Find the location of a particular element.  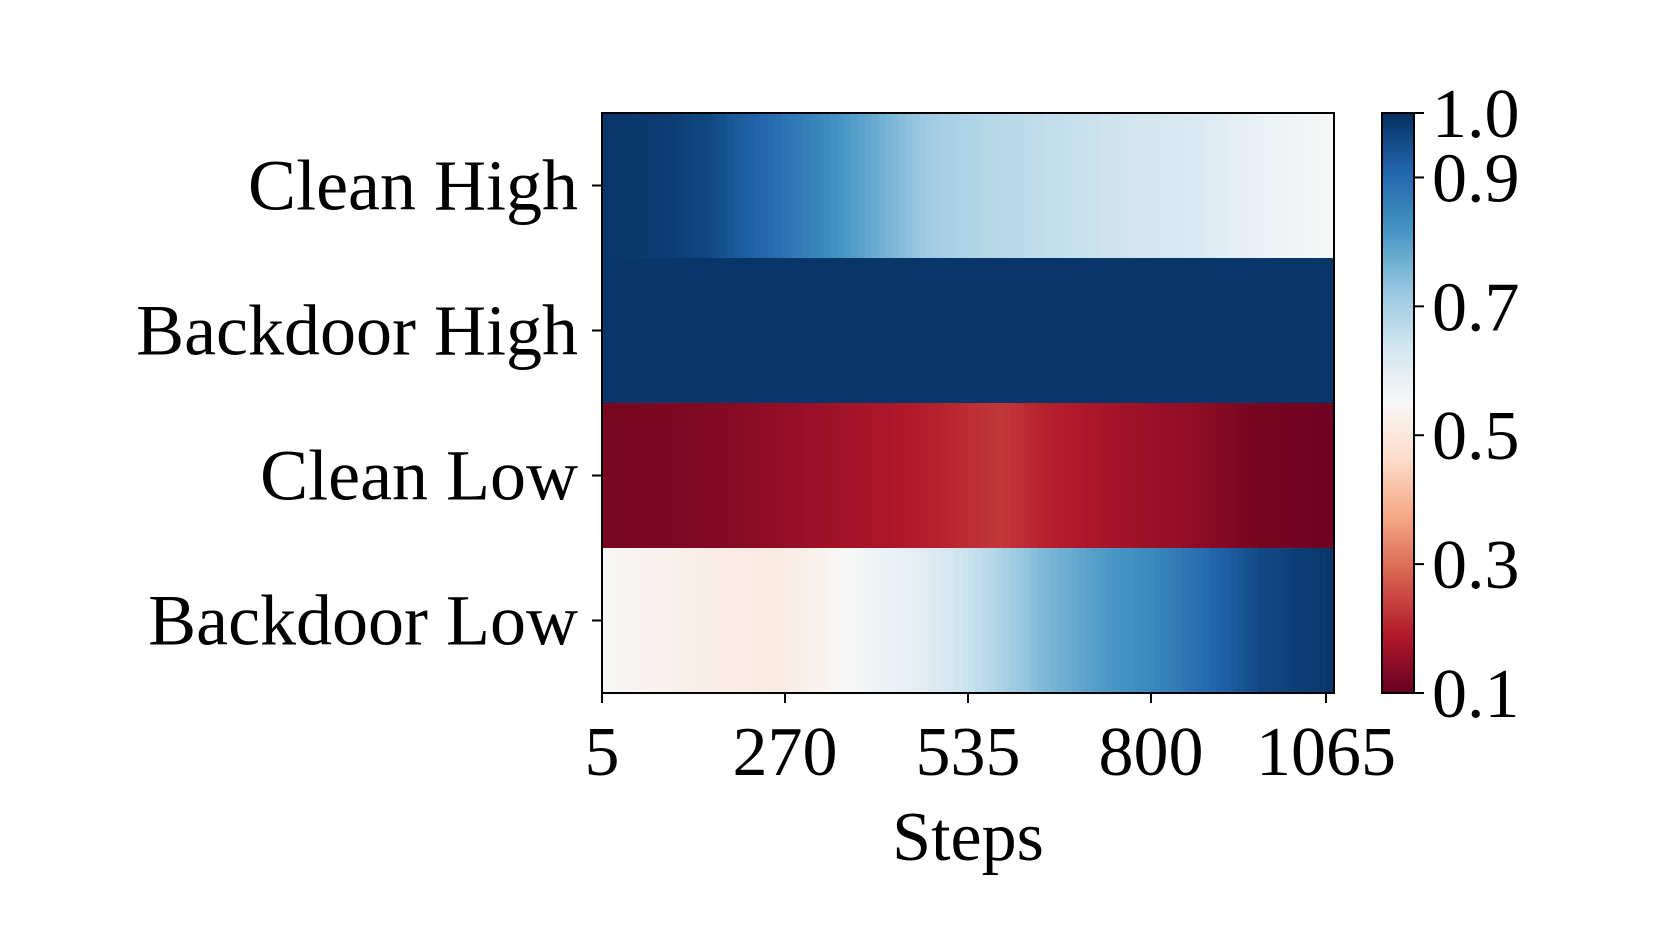

colorbar-tick-label: 1.0 is located at coordinates (1476, 114).